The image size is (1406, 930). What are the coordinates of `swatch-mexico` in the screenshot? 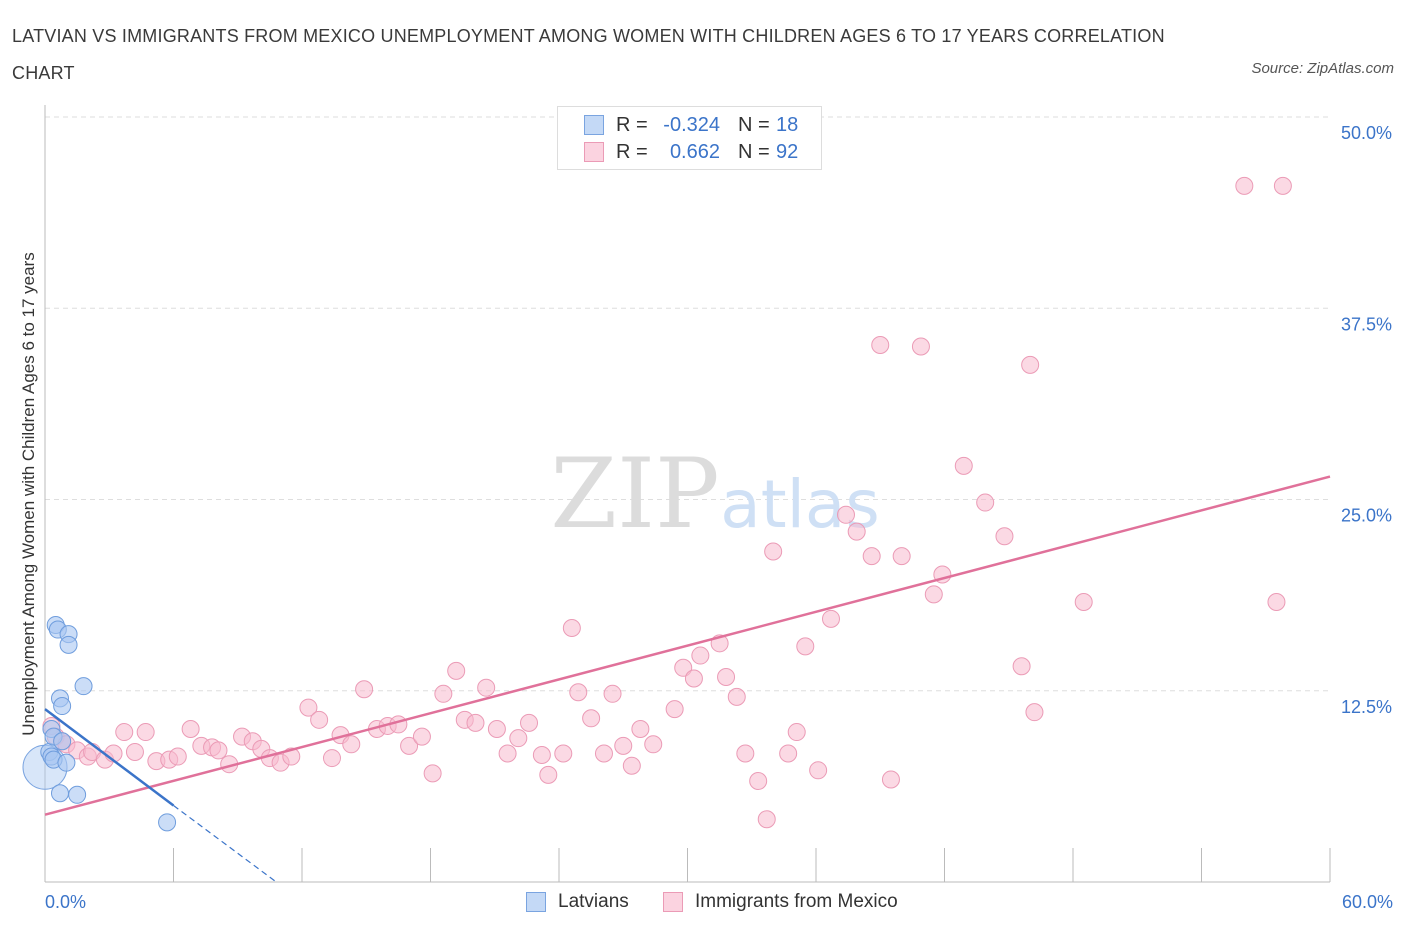 It's located at (594, 152).